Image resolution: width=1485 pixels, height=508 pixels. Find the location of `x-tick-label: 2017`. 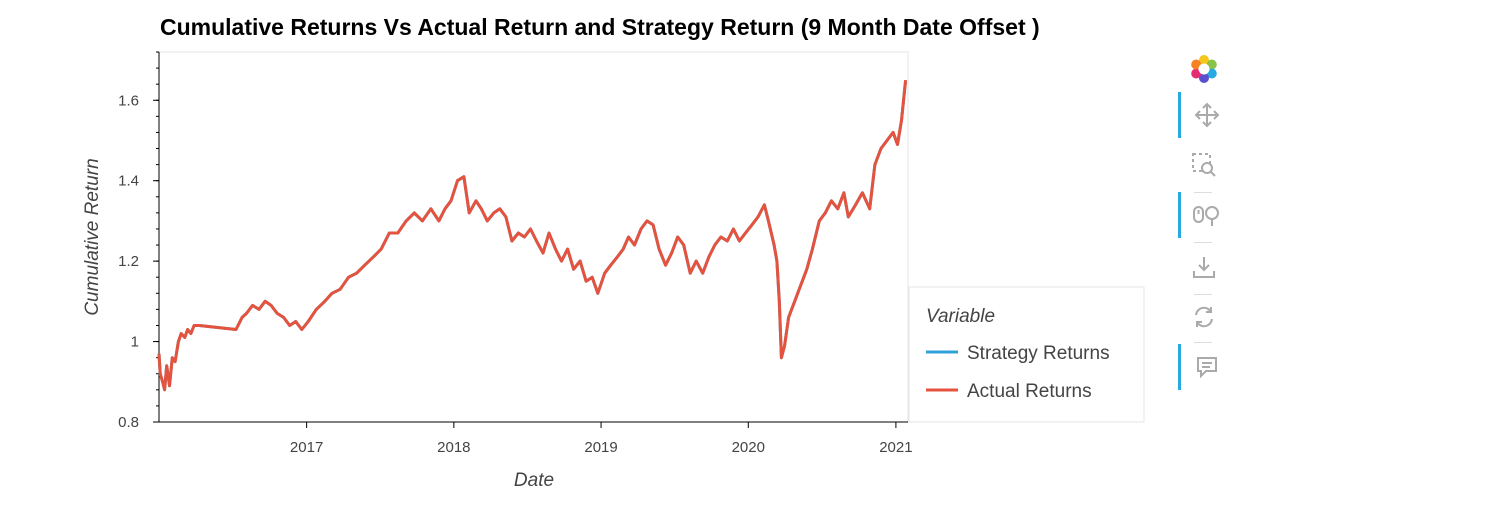

x-tick-label: 2017 is located at coordinates (306, 447).